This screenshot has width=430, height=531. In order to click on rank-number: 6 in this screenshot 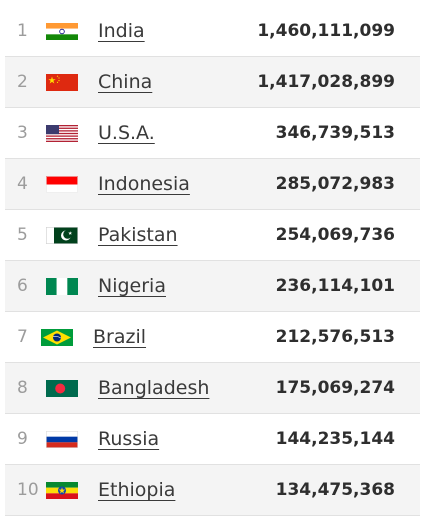, I will do `click(22, 286)`.